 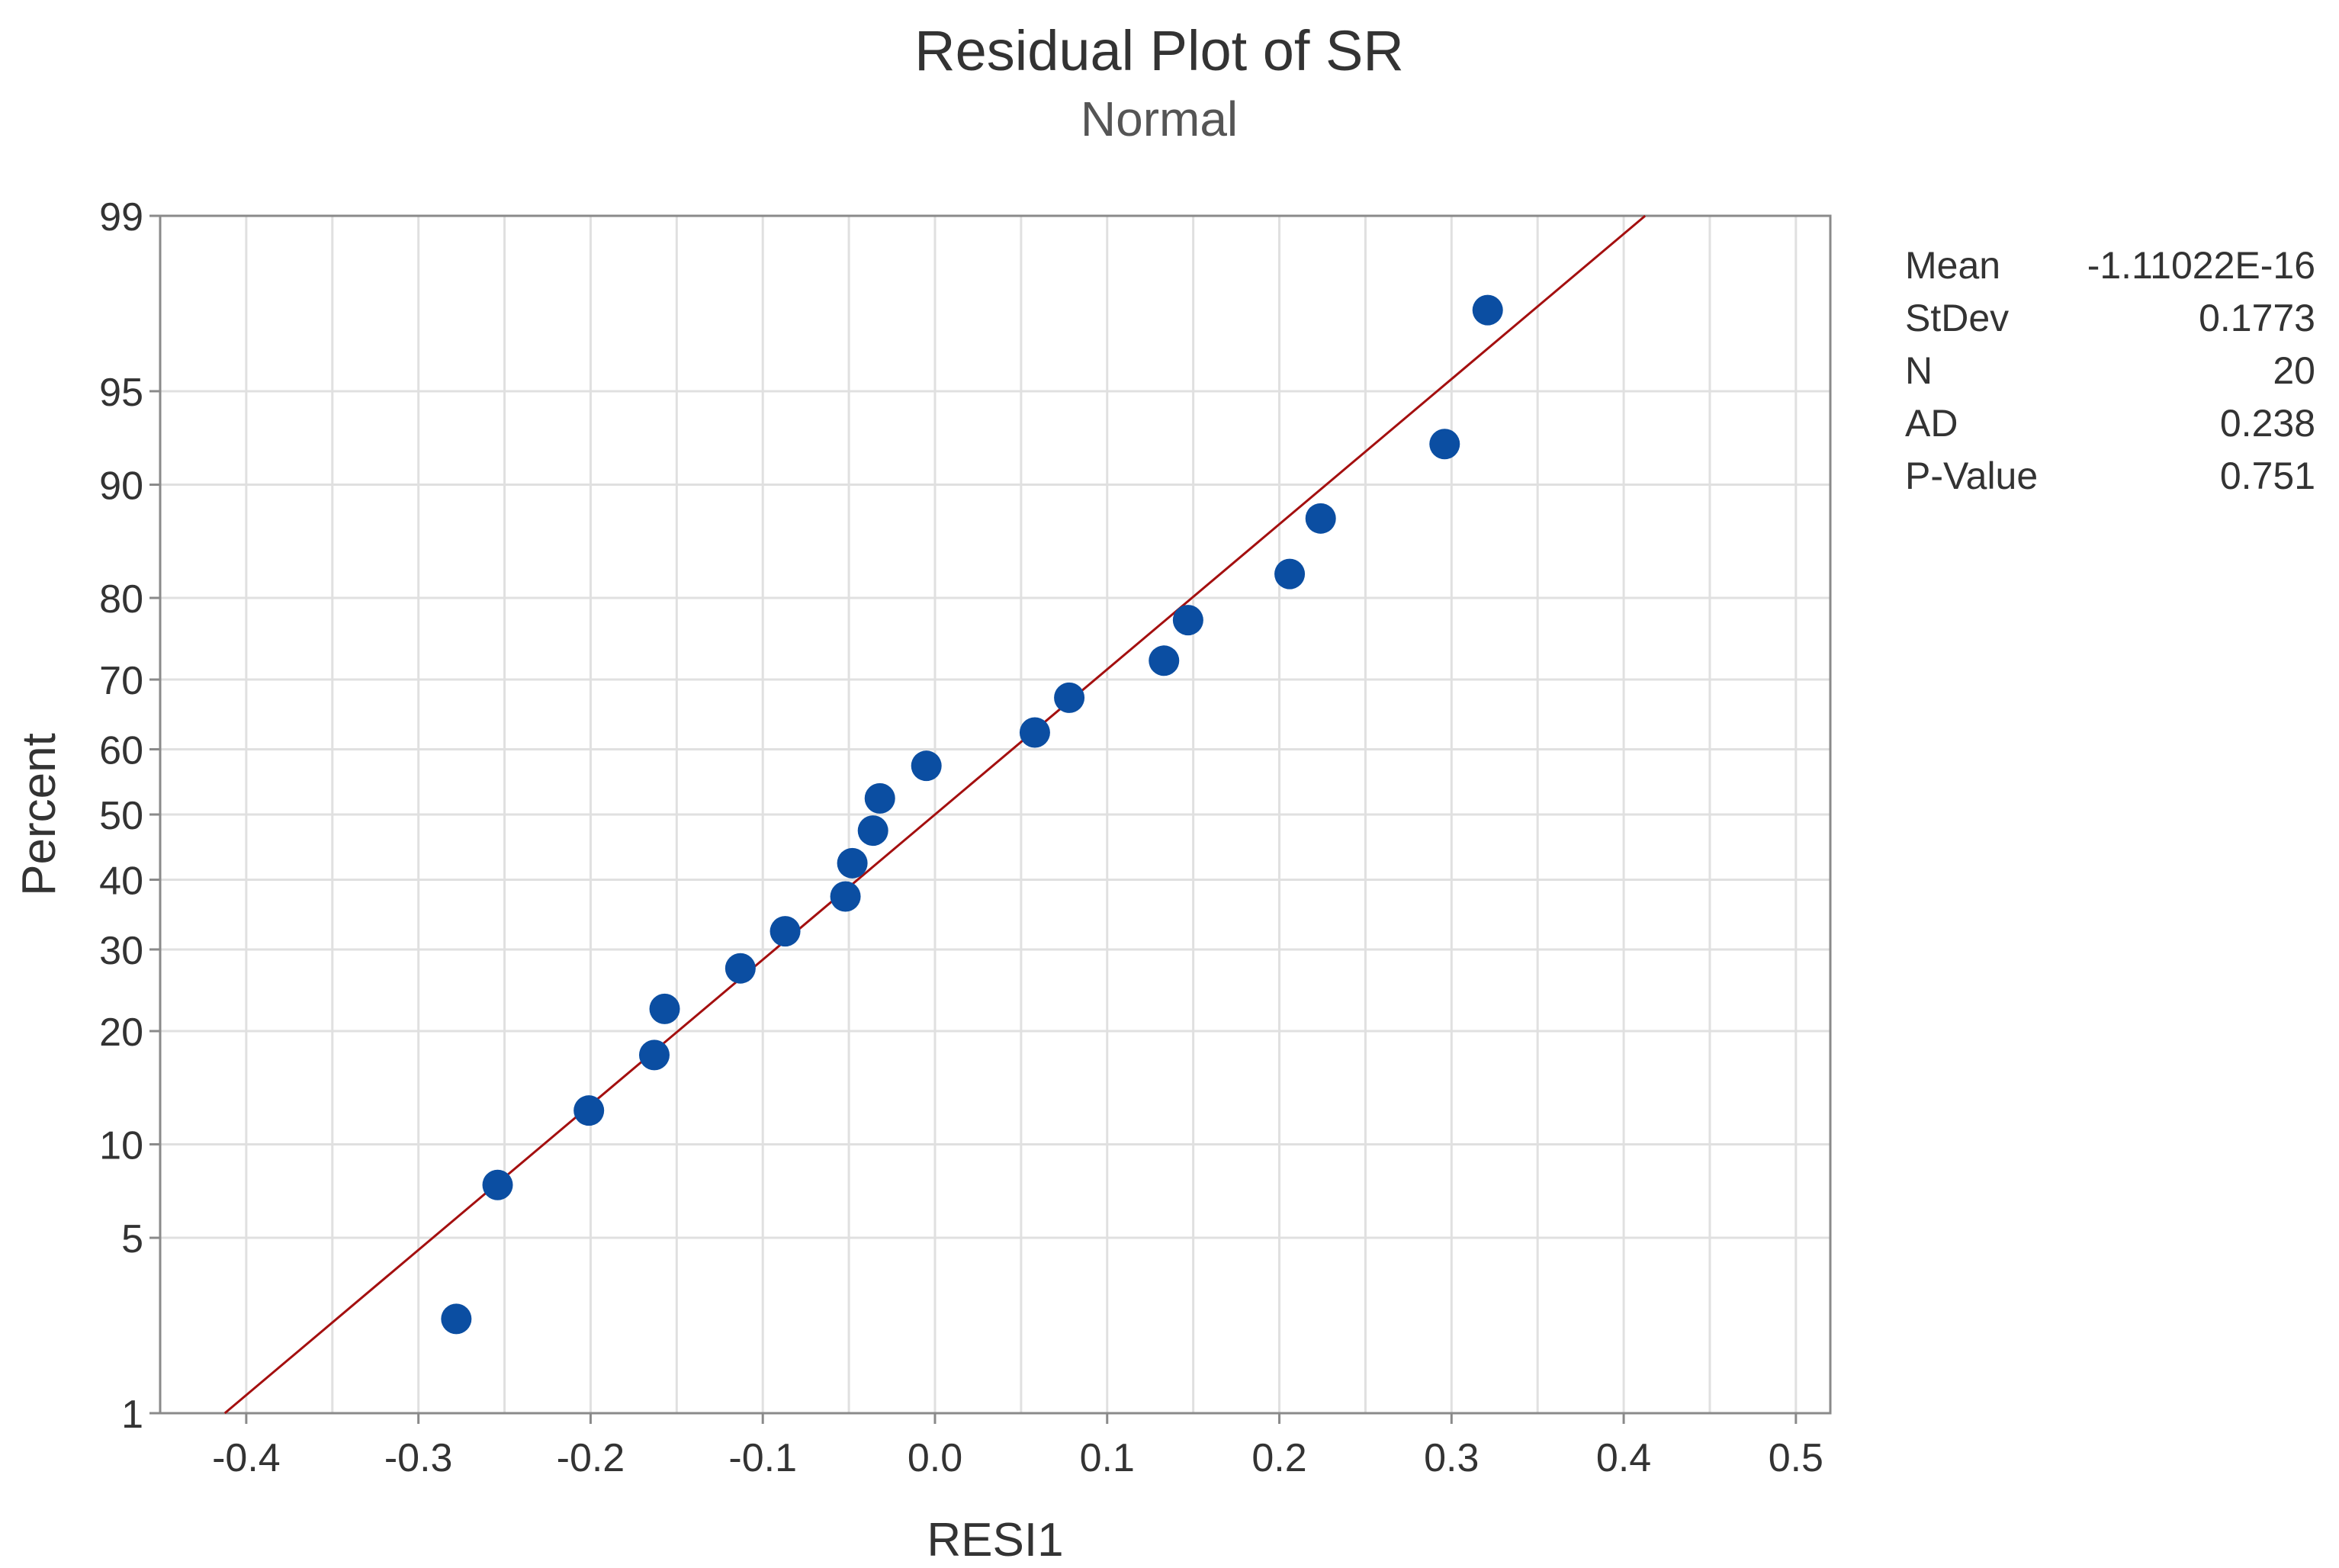 I want to click on y-axis-label: Percent, so click(x=39, y=815).